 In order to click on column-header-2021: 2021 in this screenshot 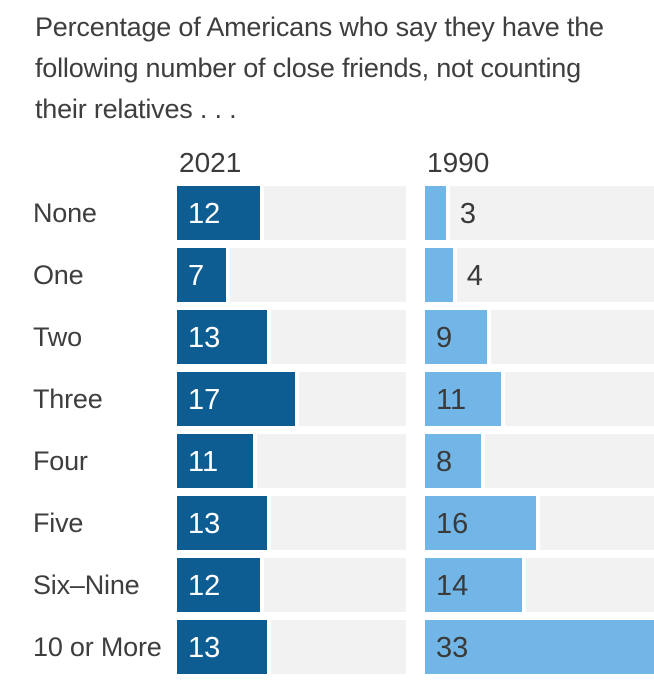, I will do `click(210, 162)`.